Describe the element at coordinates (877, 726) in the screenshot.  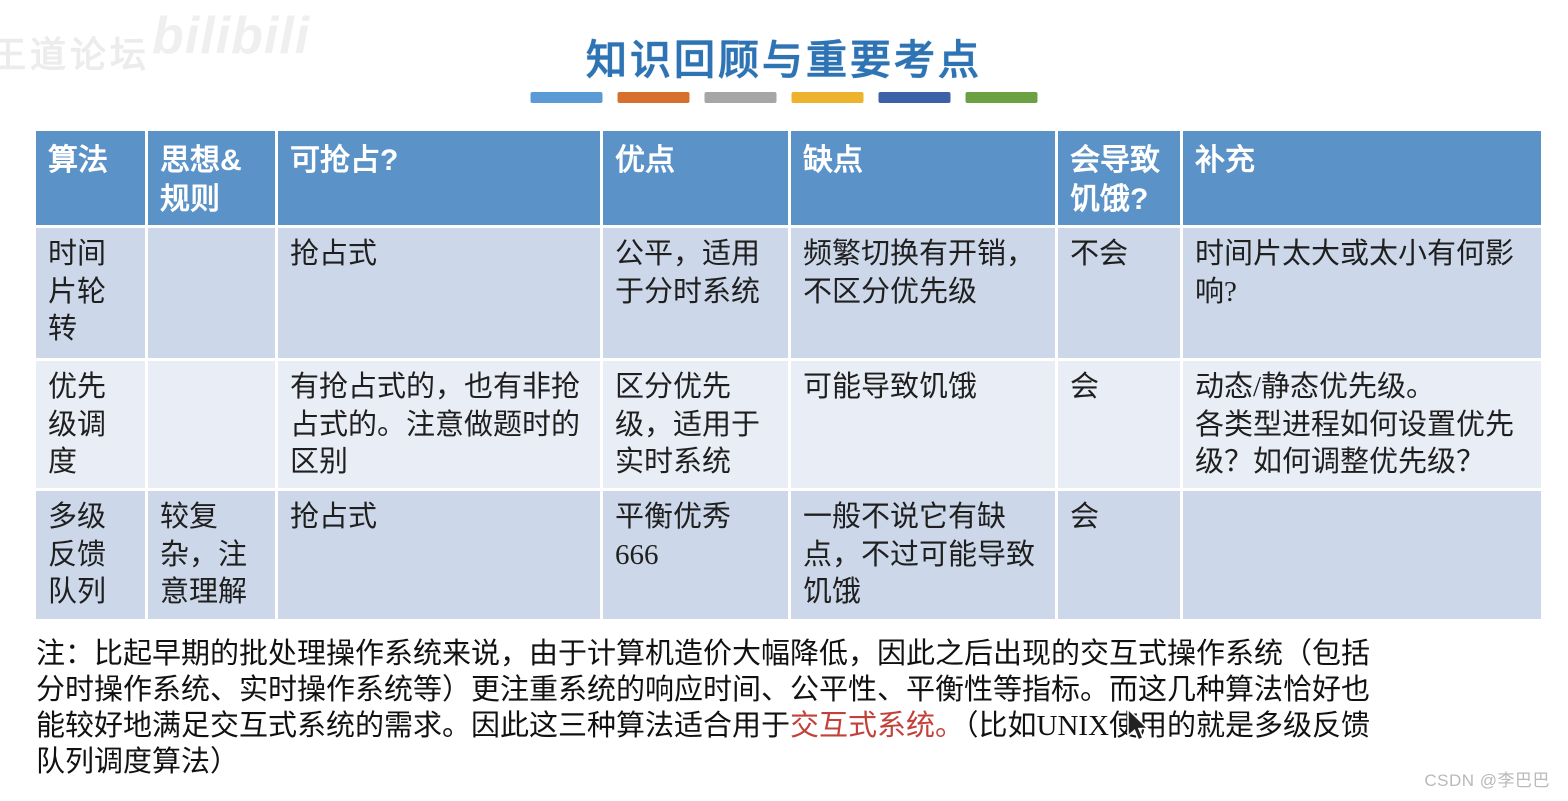
I see `footnote-highlight: 交互式系统。` at that location.